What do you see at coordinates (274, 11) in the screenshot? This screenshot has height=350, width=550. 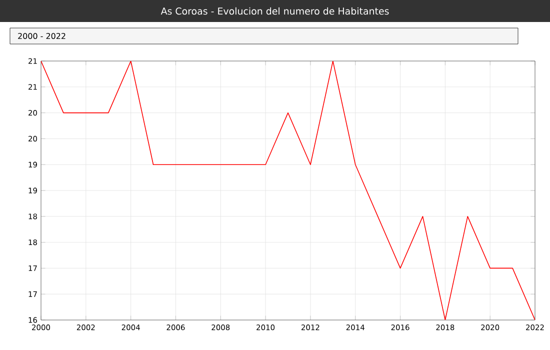 I see `chart-title: As Coroas - Evolucion del numero de Habitantes` at bounding box center [274, 11].